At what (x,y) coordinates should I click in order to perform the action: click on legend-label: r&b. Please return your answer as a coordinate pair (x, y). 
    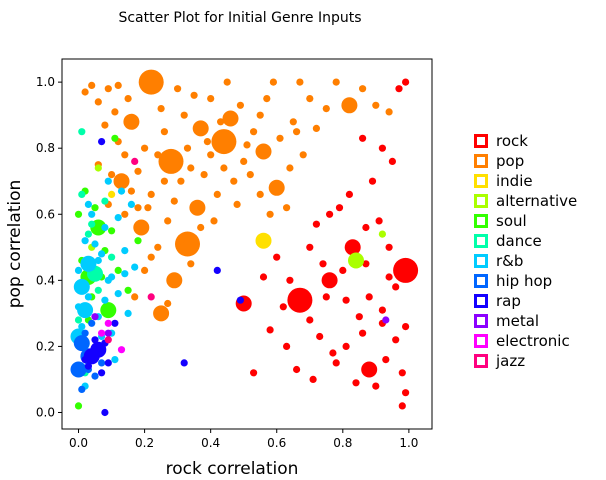
    Looking at the image, I should click on (509, 261).